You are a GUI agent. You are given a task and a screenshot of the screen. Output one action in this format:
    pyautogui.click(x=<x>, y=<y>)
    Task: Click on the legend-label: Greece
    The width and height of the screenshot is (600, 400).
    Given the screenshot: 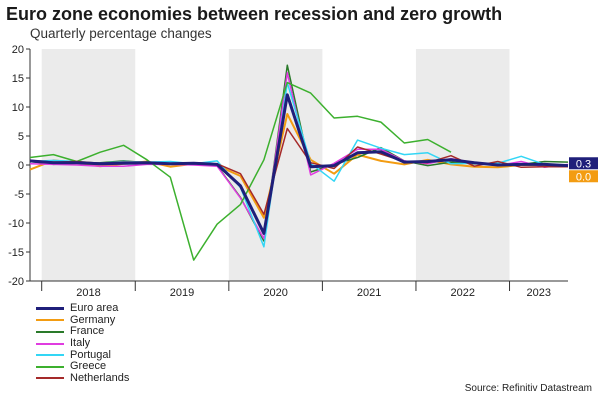 What is the action you would take?
    pyautogui.click(x=88, y=366)
    